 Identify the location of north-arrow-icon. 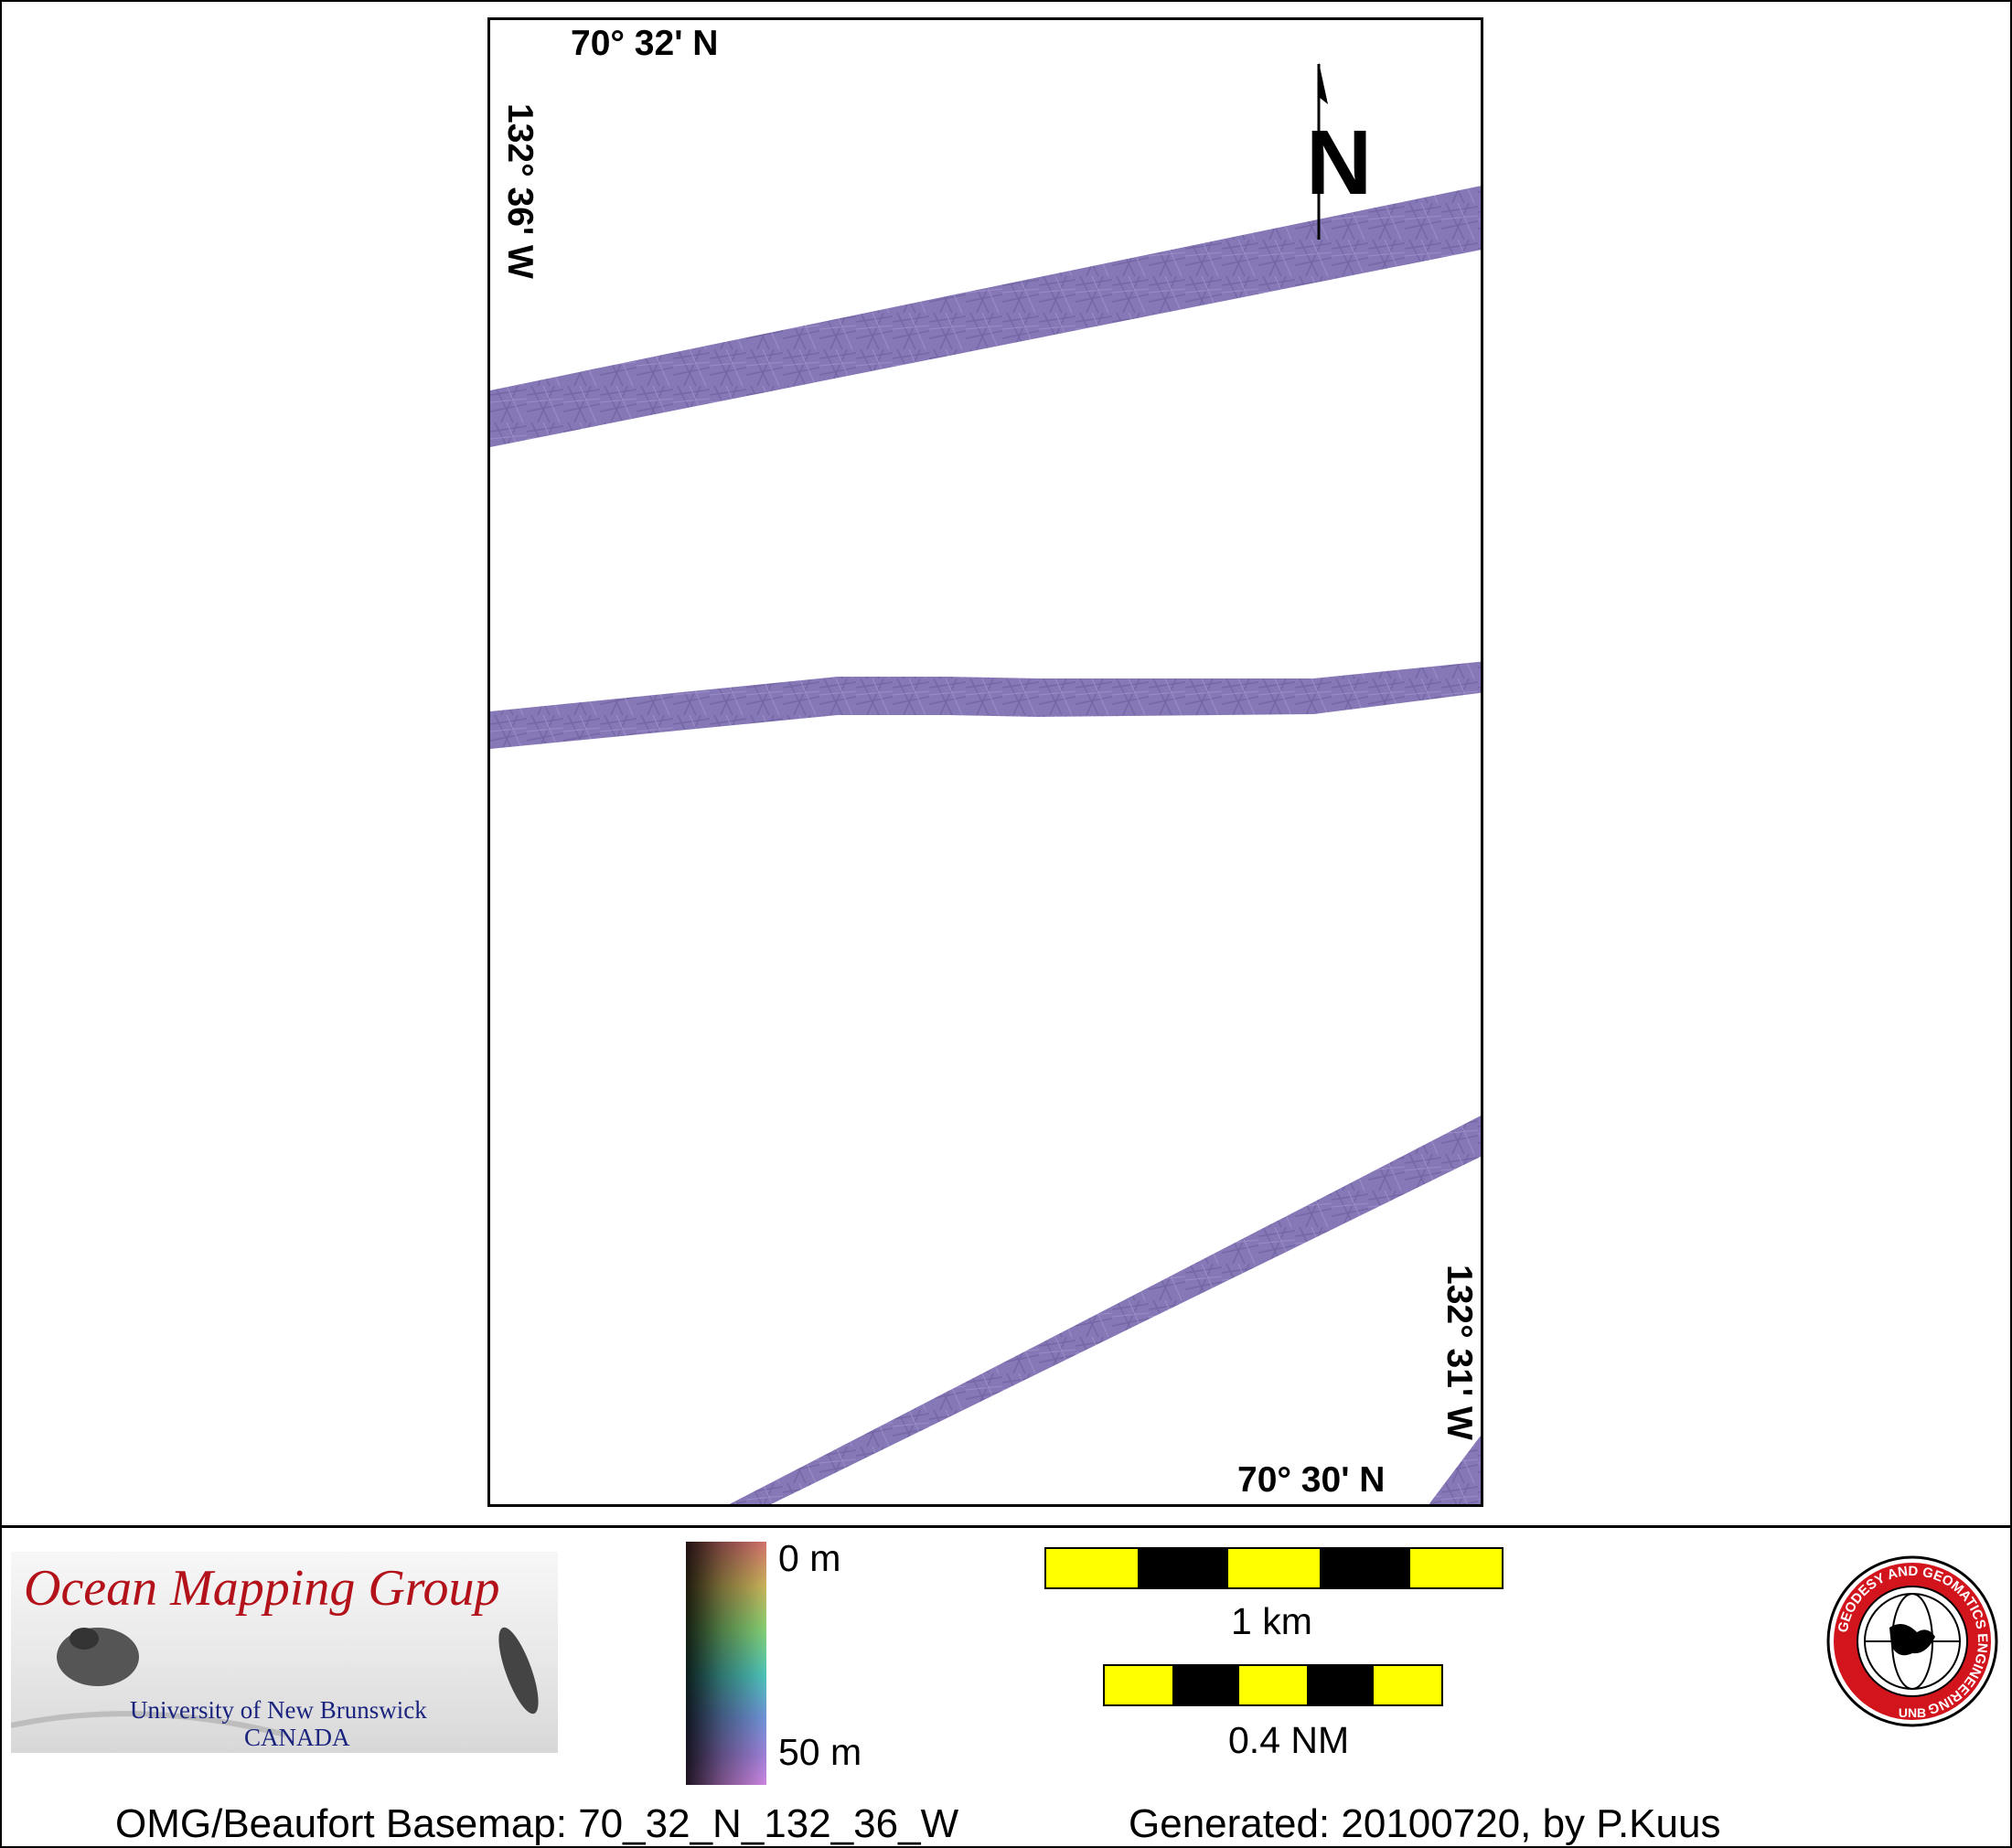
(1322, 151).